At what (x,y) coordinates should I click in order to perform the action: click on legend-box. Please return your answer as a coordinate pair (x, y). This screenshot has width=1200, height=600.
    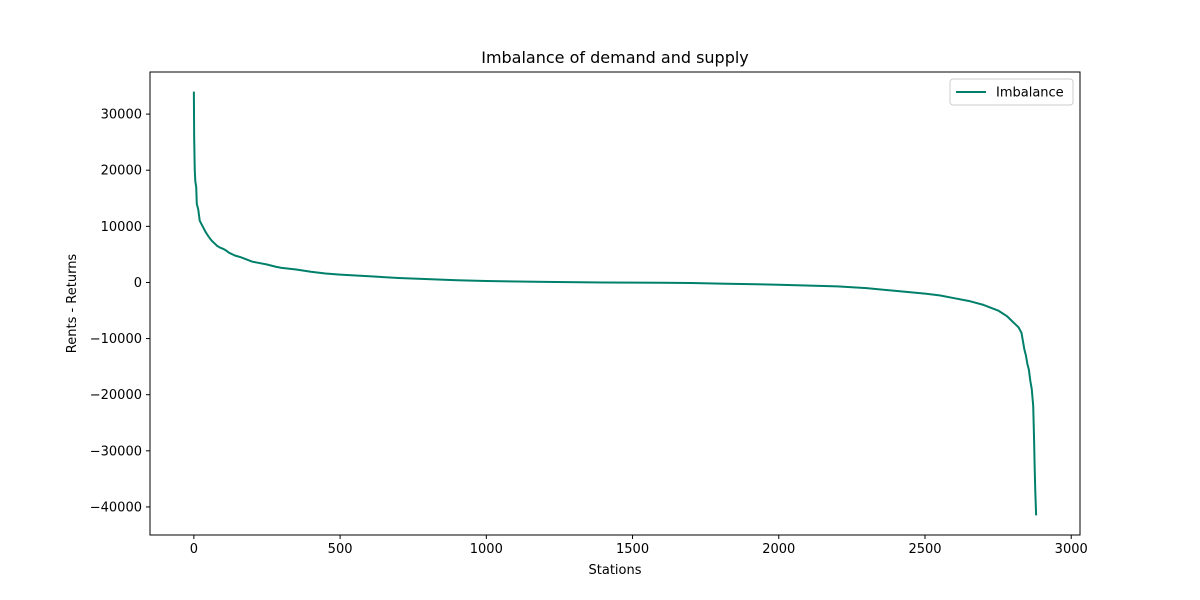
    Looking at the image, I should click on (1011, 92).